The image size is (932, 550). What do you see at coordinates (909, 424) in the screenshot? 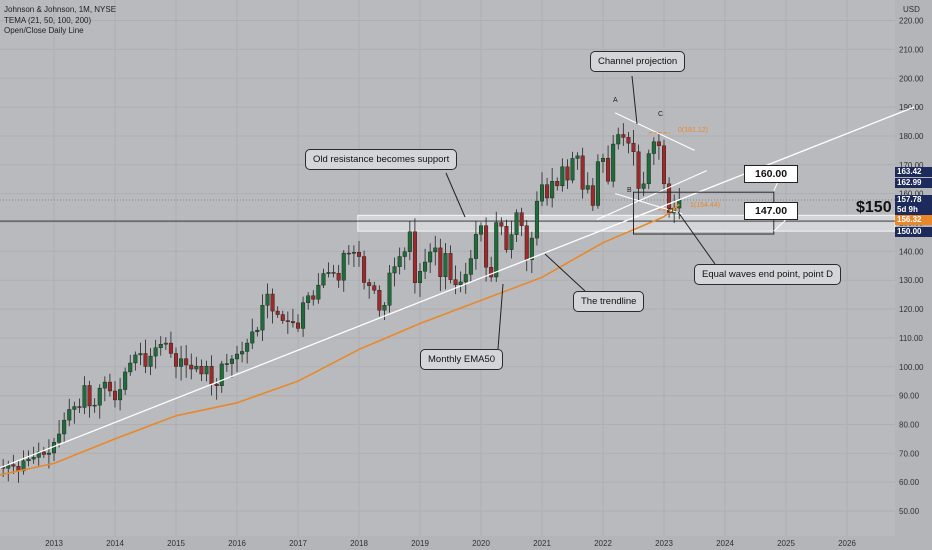
I see `y-tick-label: 80.00` at bounding box center [909, 424].